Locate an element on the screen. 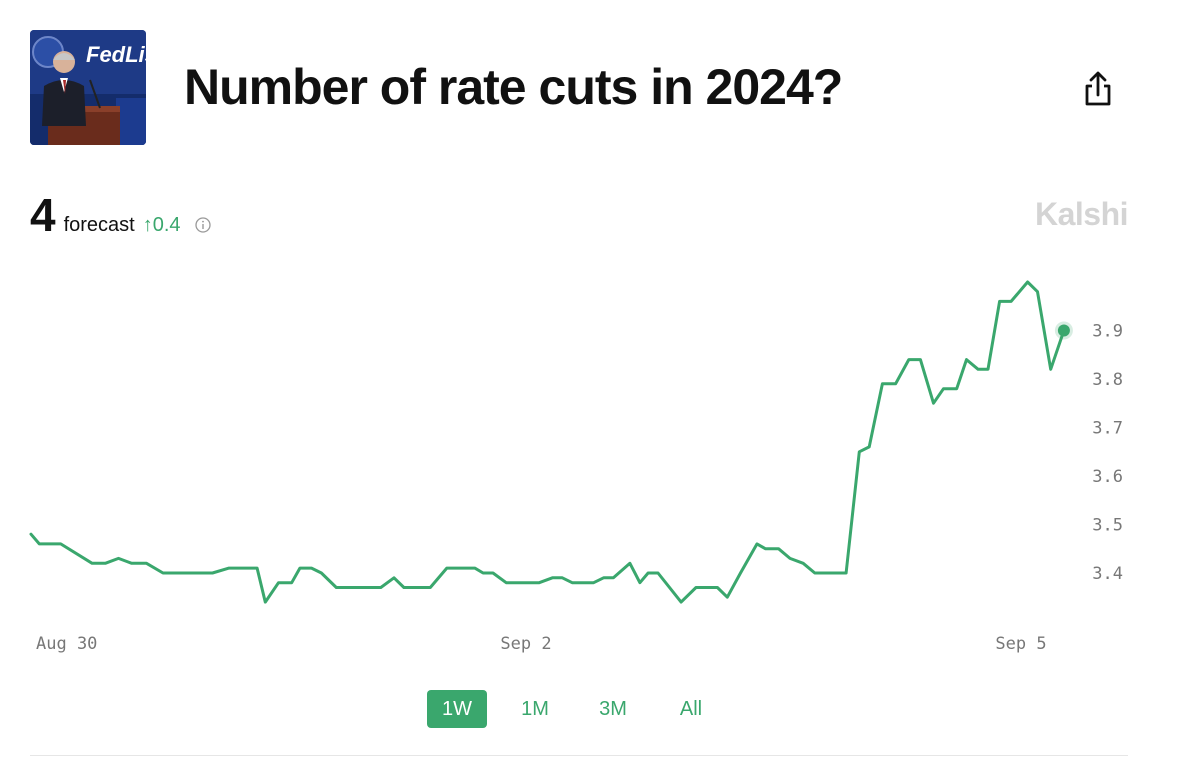 The width and height of the screenshot is (1200, 759). range-tab-1w: 1W is located at coordinates (457, 709).